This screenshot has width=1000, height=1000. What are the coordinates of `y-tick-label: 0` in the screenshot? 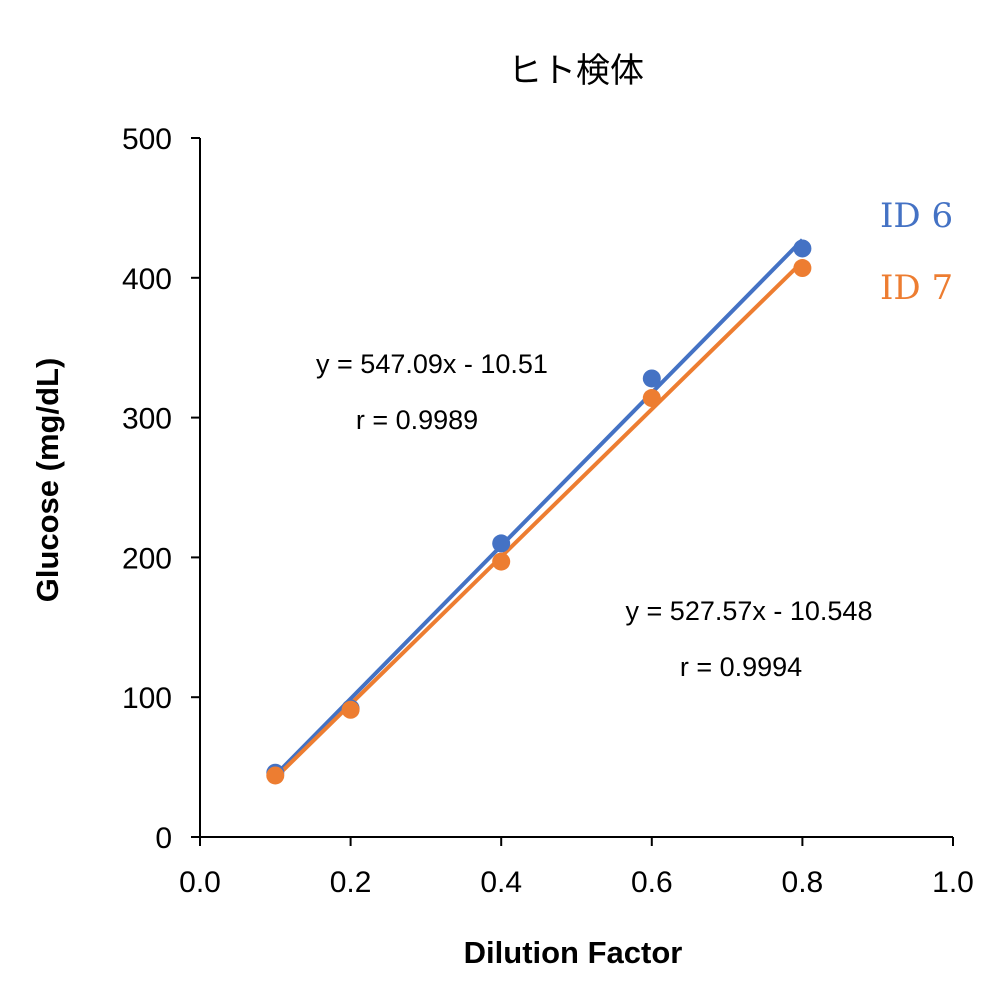 It's located at (163, 838).